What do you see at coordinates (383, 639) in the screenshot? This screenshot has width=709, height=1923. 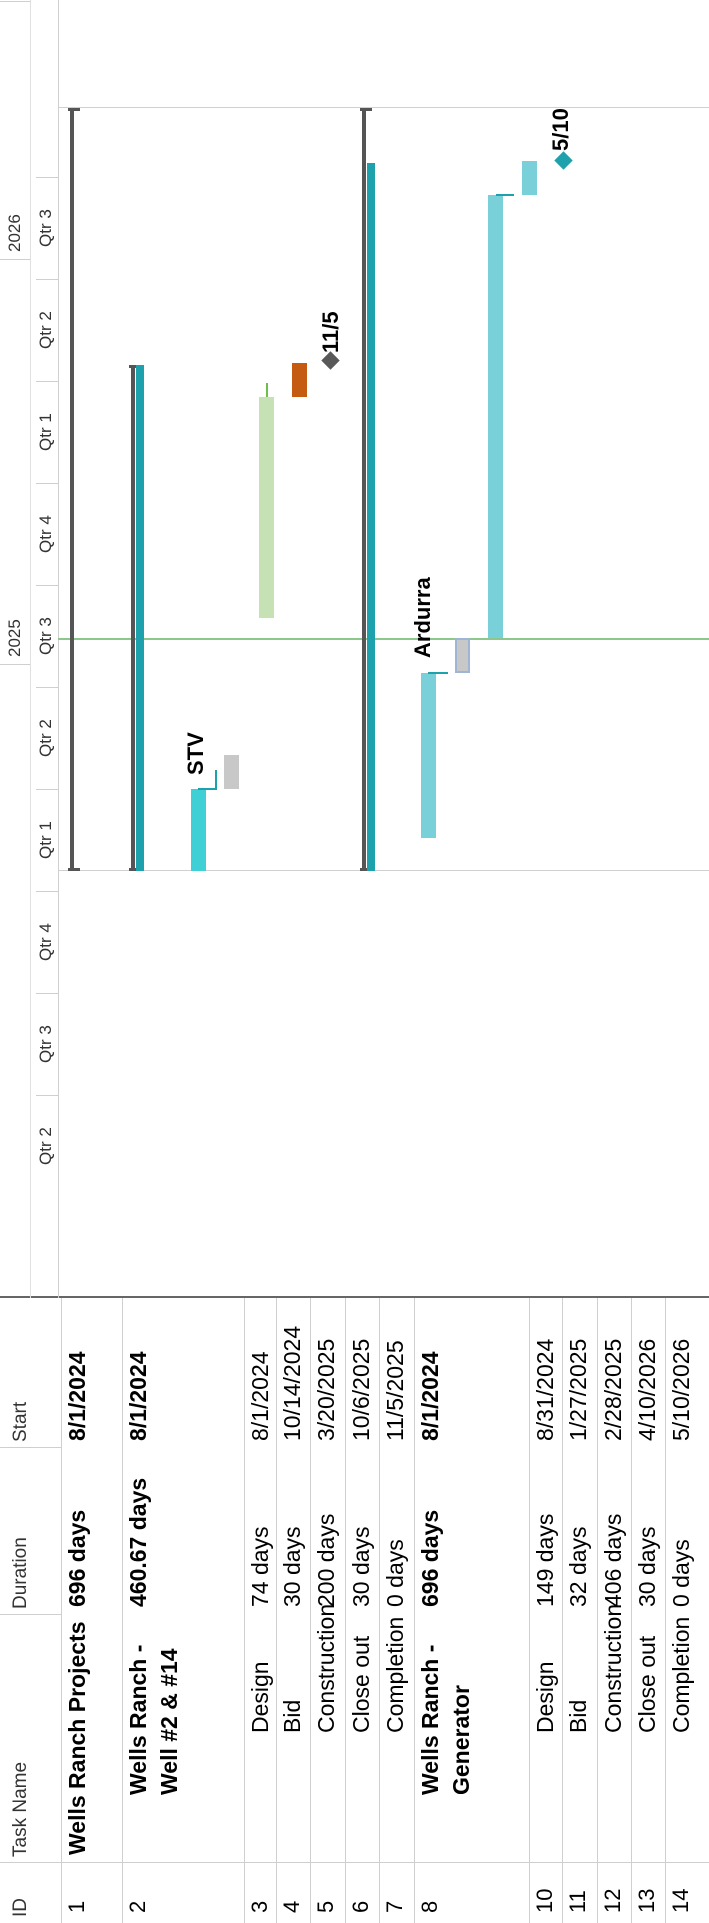 I see `today-line` at bounding box center [383, 639].